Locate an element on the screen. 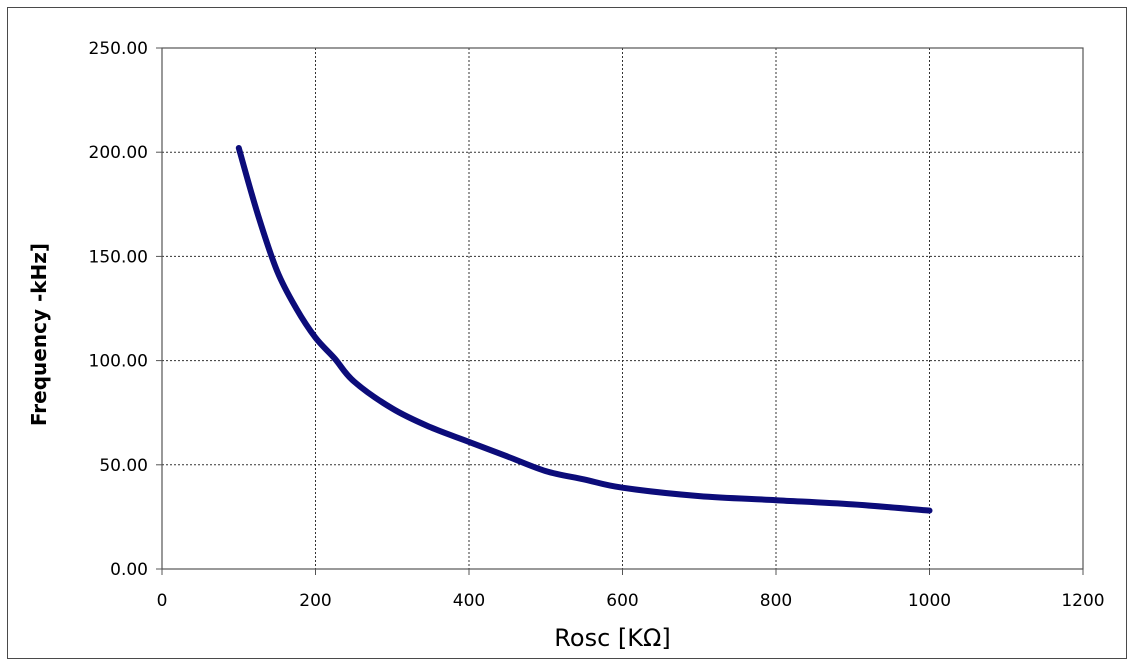 The width and height of the screenshot is (1135, 662). x-axis-title: Rosc [KΩ] is located at coordinates (612, 638).